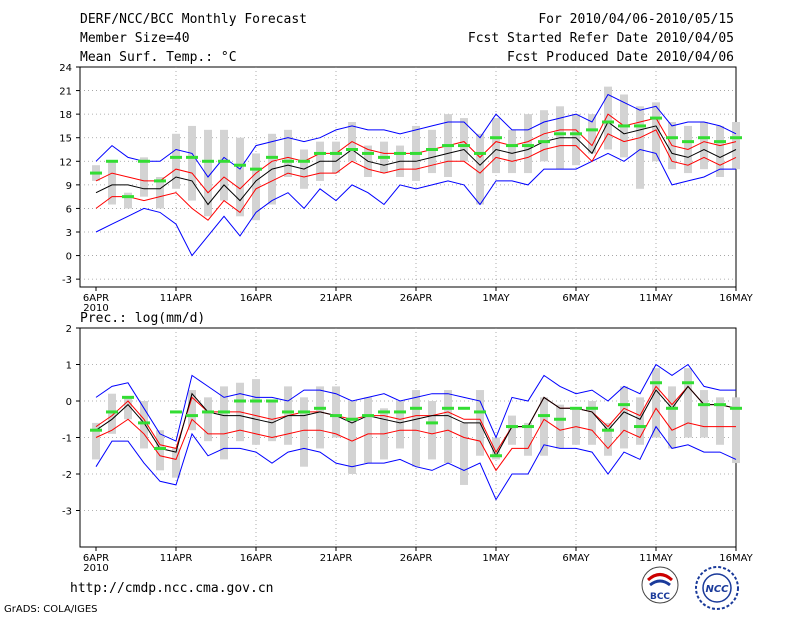  What do you see at coordinates (65, 115) in the screenshot?
I see `temp-ytick-label: 18` at bounding box center [65, 115].